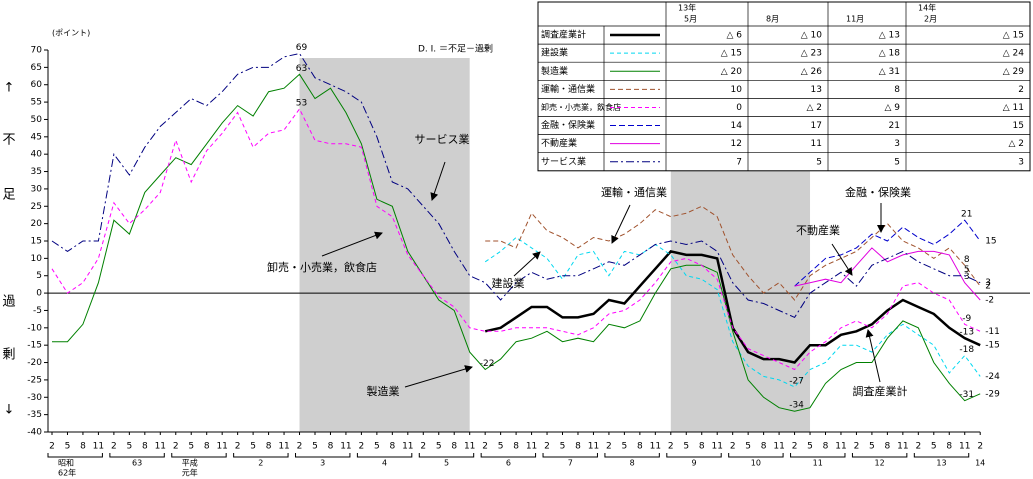 The height and width of the screenshot is (479, 1033). Describe the element at coordinates (739, 162) in the screenshot. I see `table-cell: 7` at that location.